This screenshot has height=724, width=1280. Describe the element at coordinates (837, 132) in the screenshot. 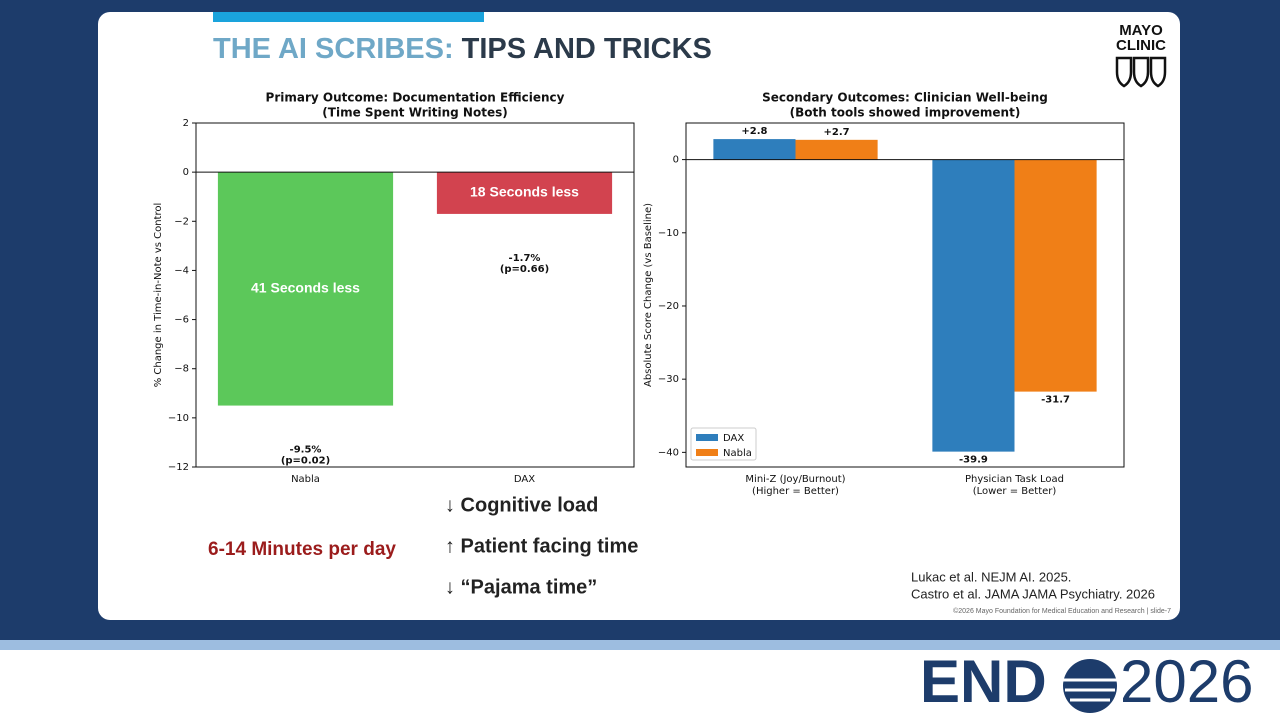

I see `value-label: +2.7` at that location.